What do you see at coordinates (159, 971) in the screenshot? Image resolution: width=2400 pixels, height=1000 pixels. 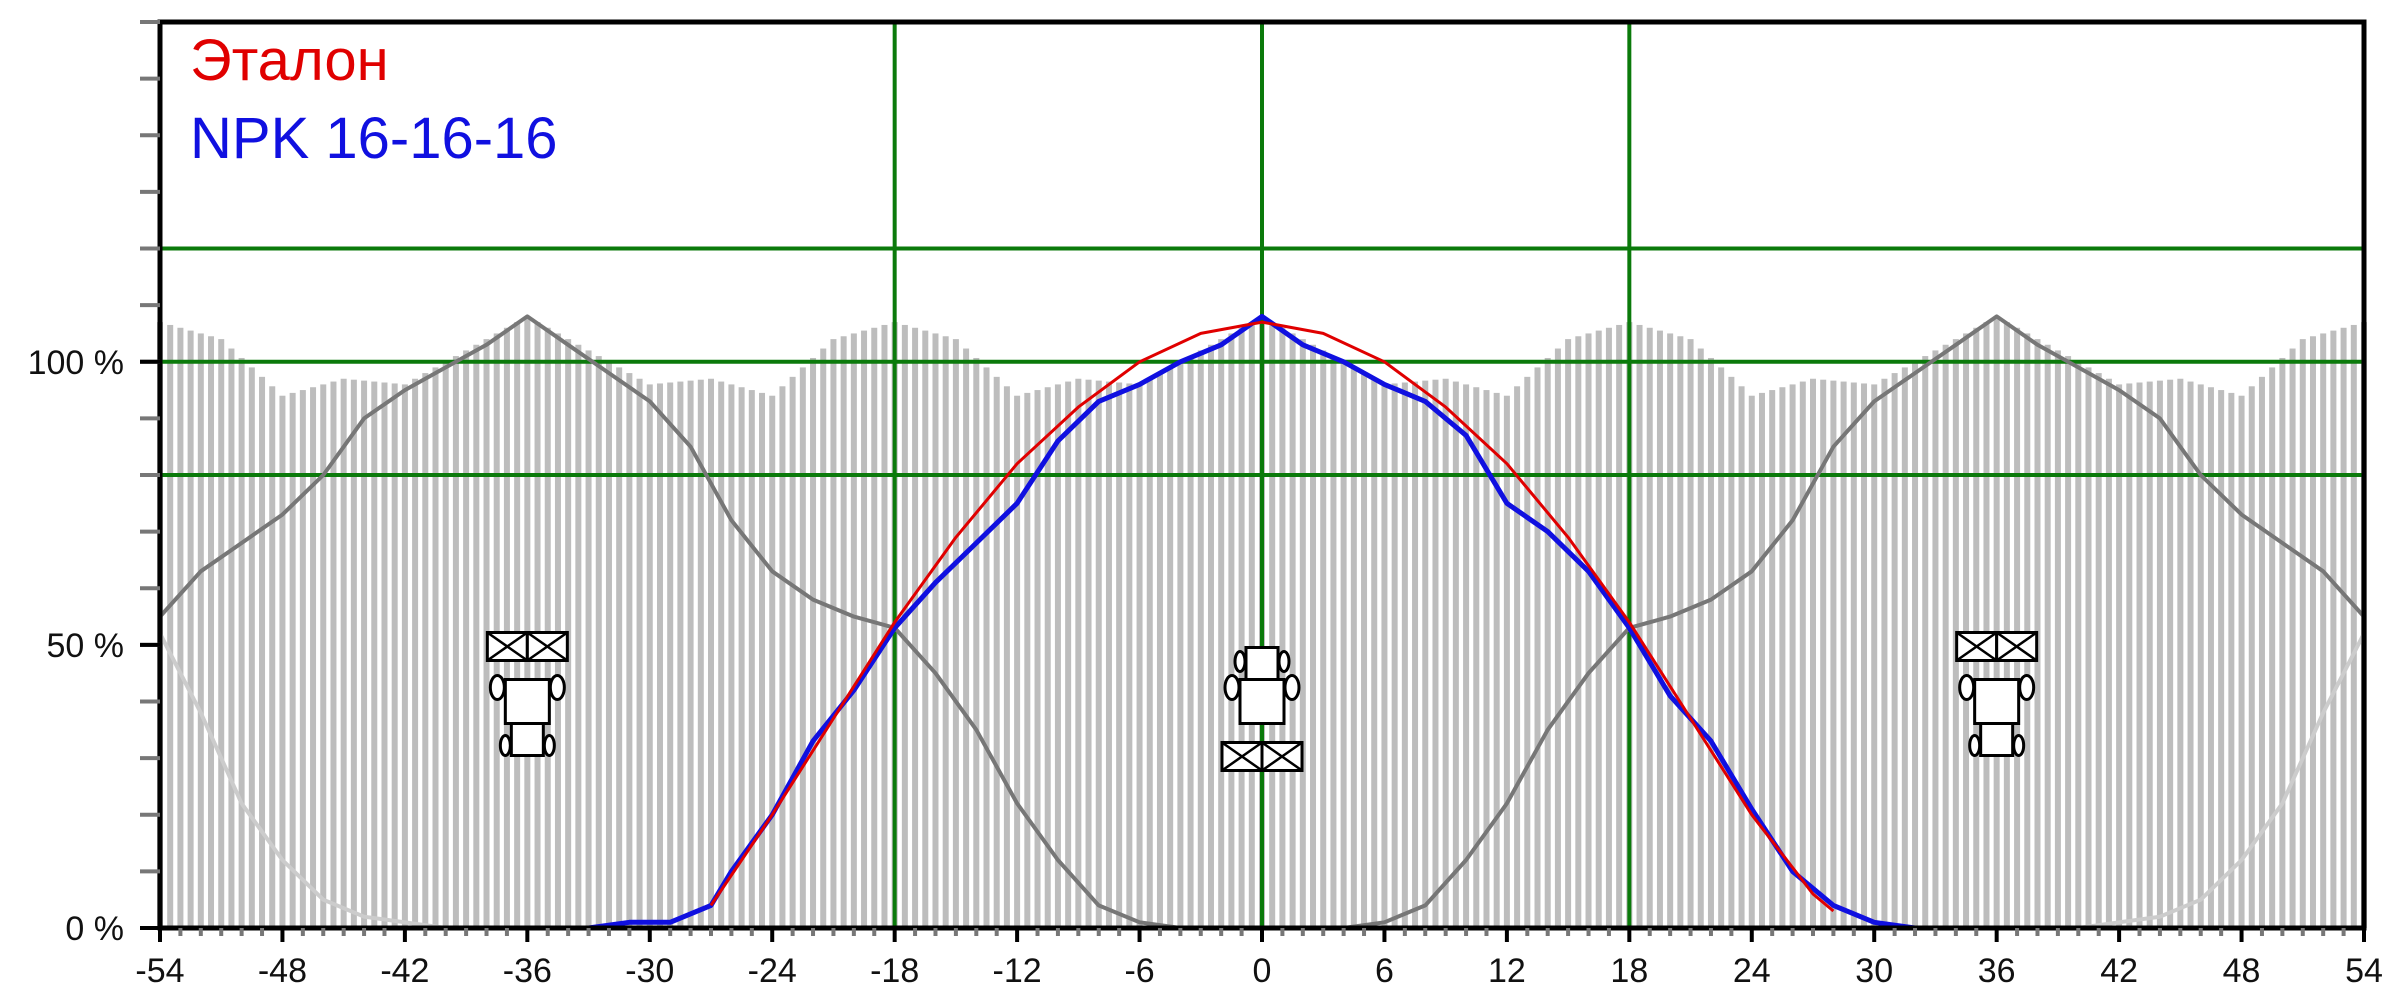 I see `x-tick-label: -54` at bounding box center [159, 971].